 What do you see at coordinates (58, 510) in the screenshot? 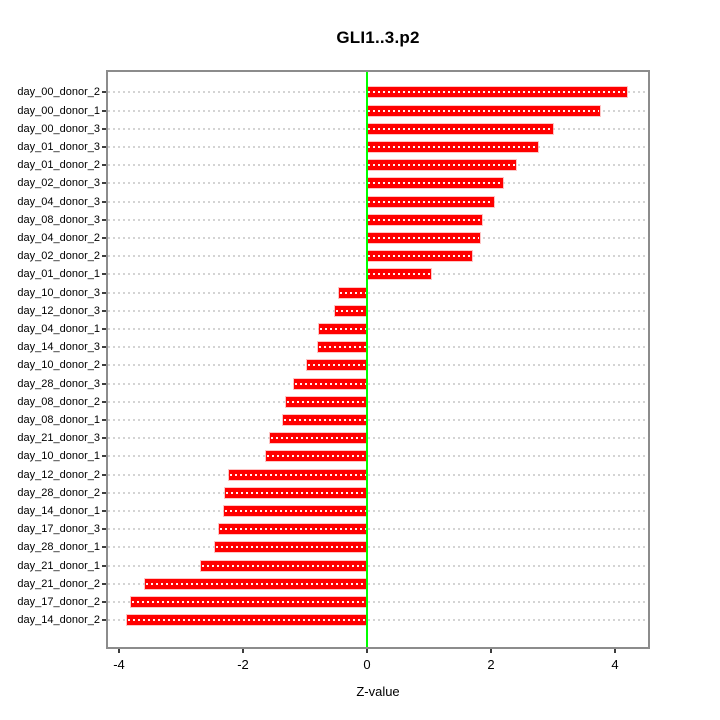
I see `category-label: day_14_donor_1` at bounding box center [58, 510].